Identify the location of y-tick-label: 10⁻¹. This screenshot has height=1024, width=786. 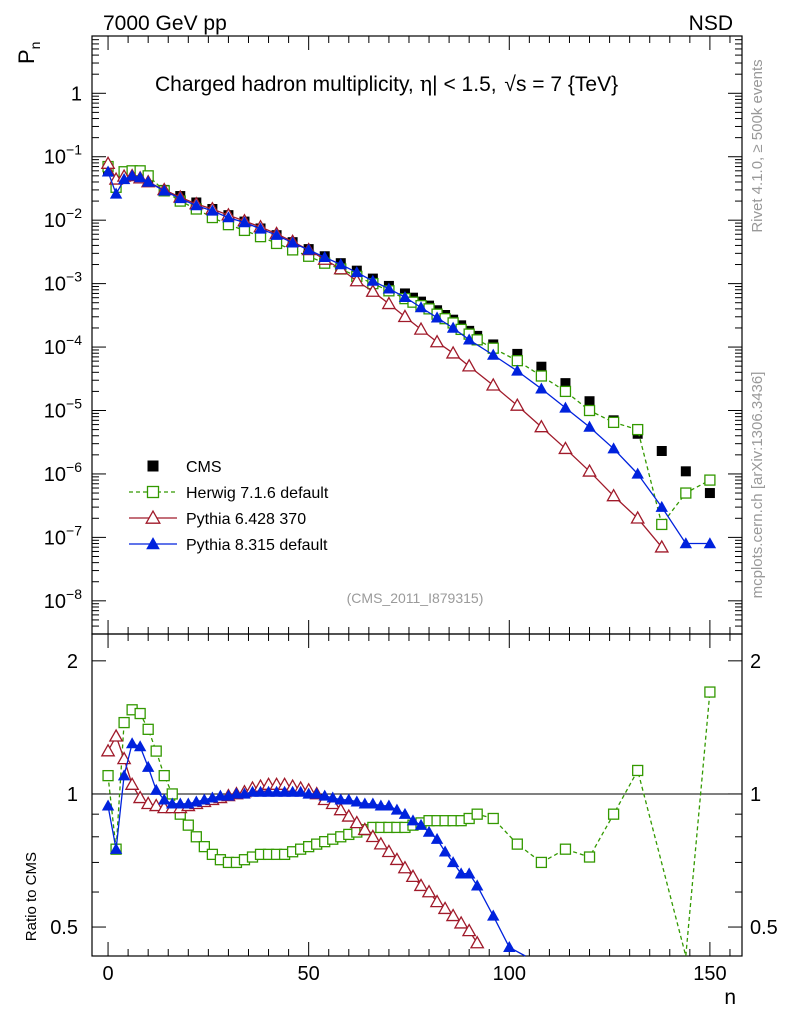
(63, 155).